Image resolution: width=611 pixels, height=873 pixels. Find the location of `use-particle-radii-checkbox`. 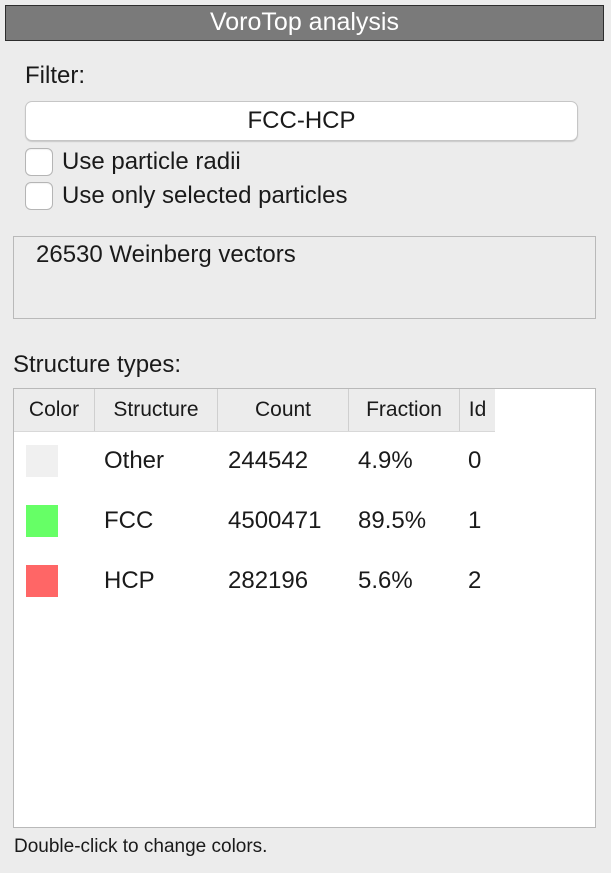

use-particle-radii-checkbox is located at coordinates (39, 162).